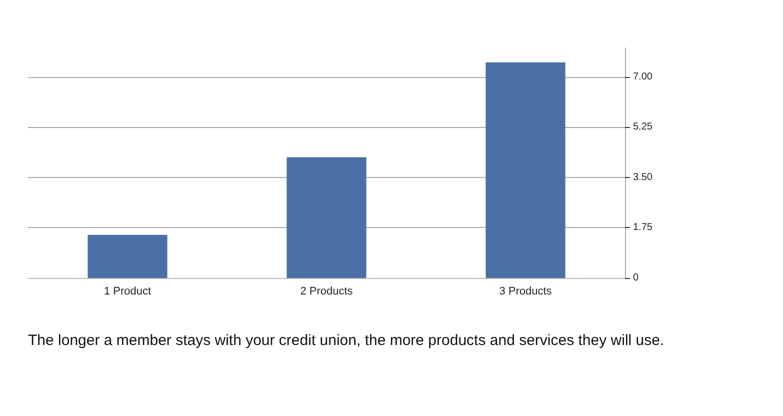 The width and height of the screenshot is (783, 416). Describe the element at coordinates (327, 292) in the screenshot. I see `x-tick-label: 2 Products` at that location.